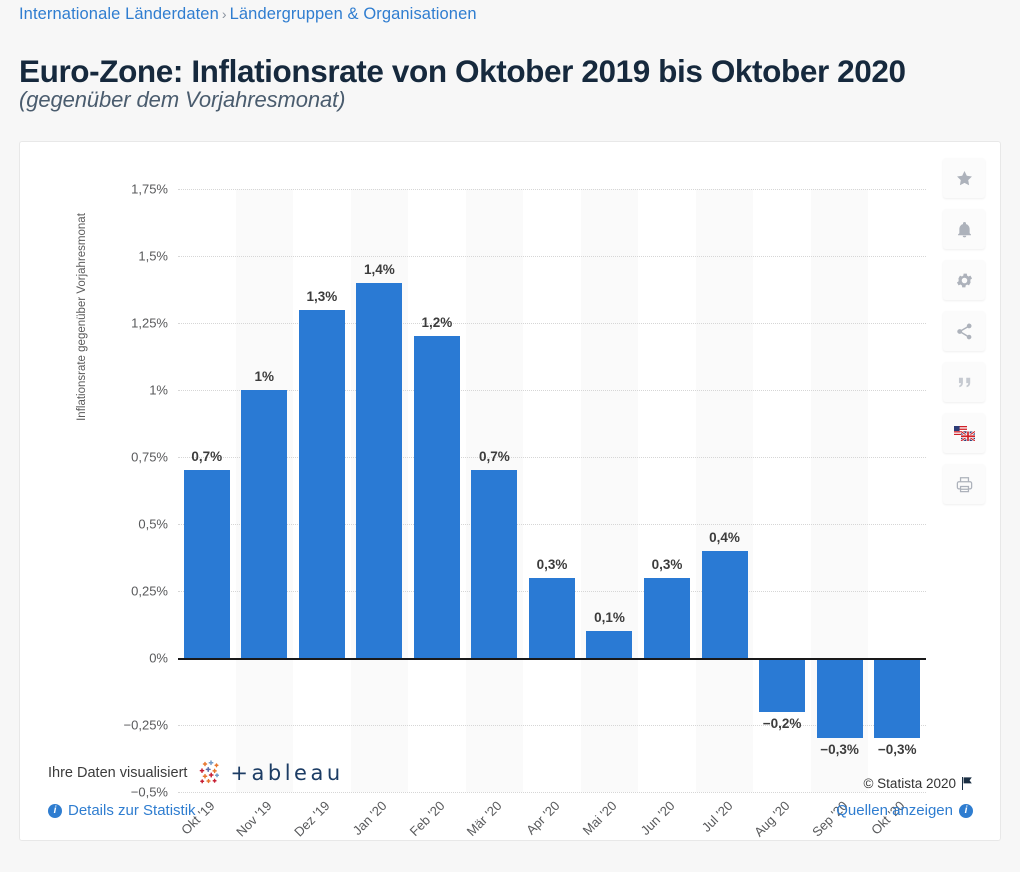 Image resolution: width=1020 pixels, height=872 pixels. I want to click on zero-line, so click(552, 659).